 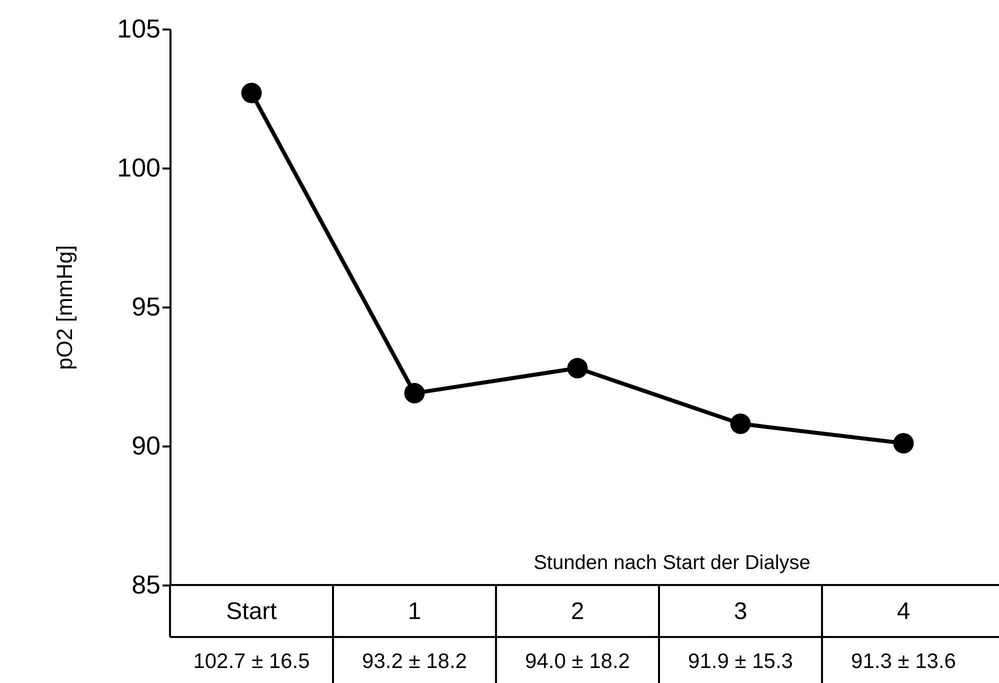 I want to click on x-tick-label: 1, so click(x=415, y=611).